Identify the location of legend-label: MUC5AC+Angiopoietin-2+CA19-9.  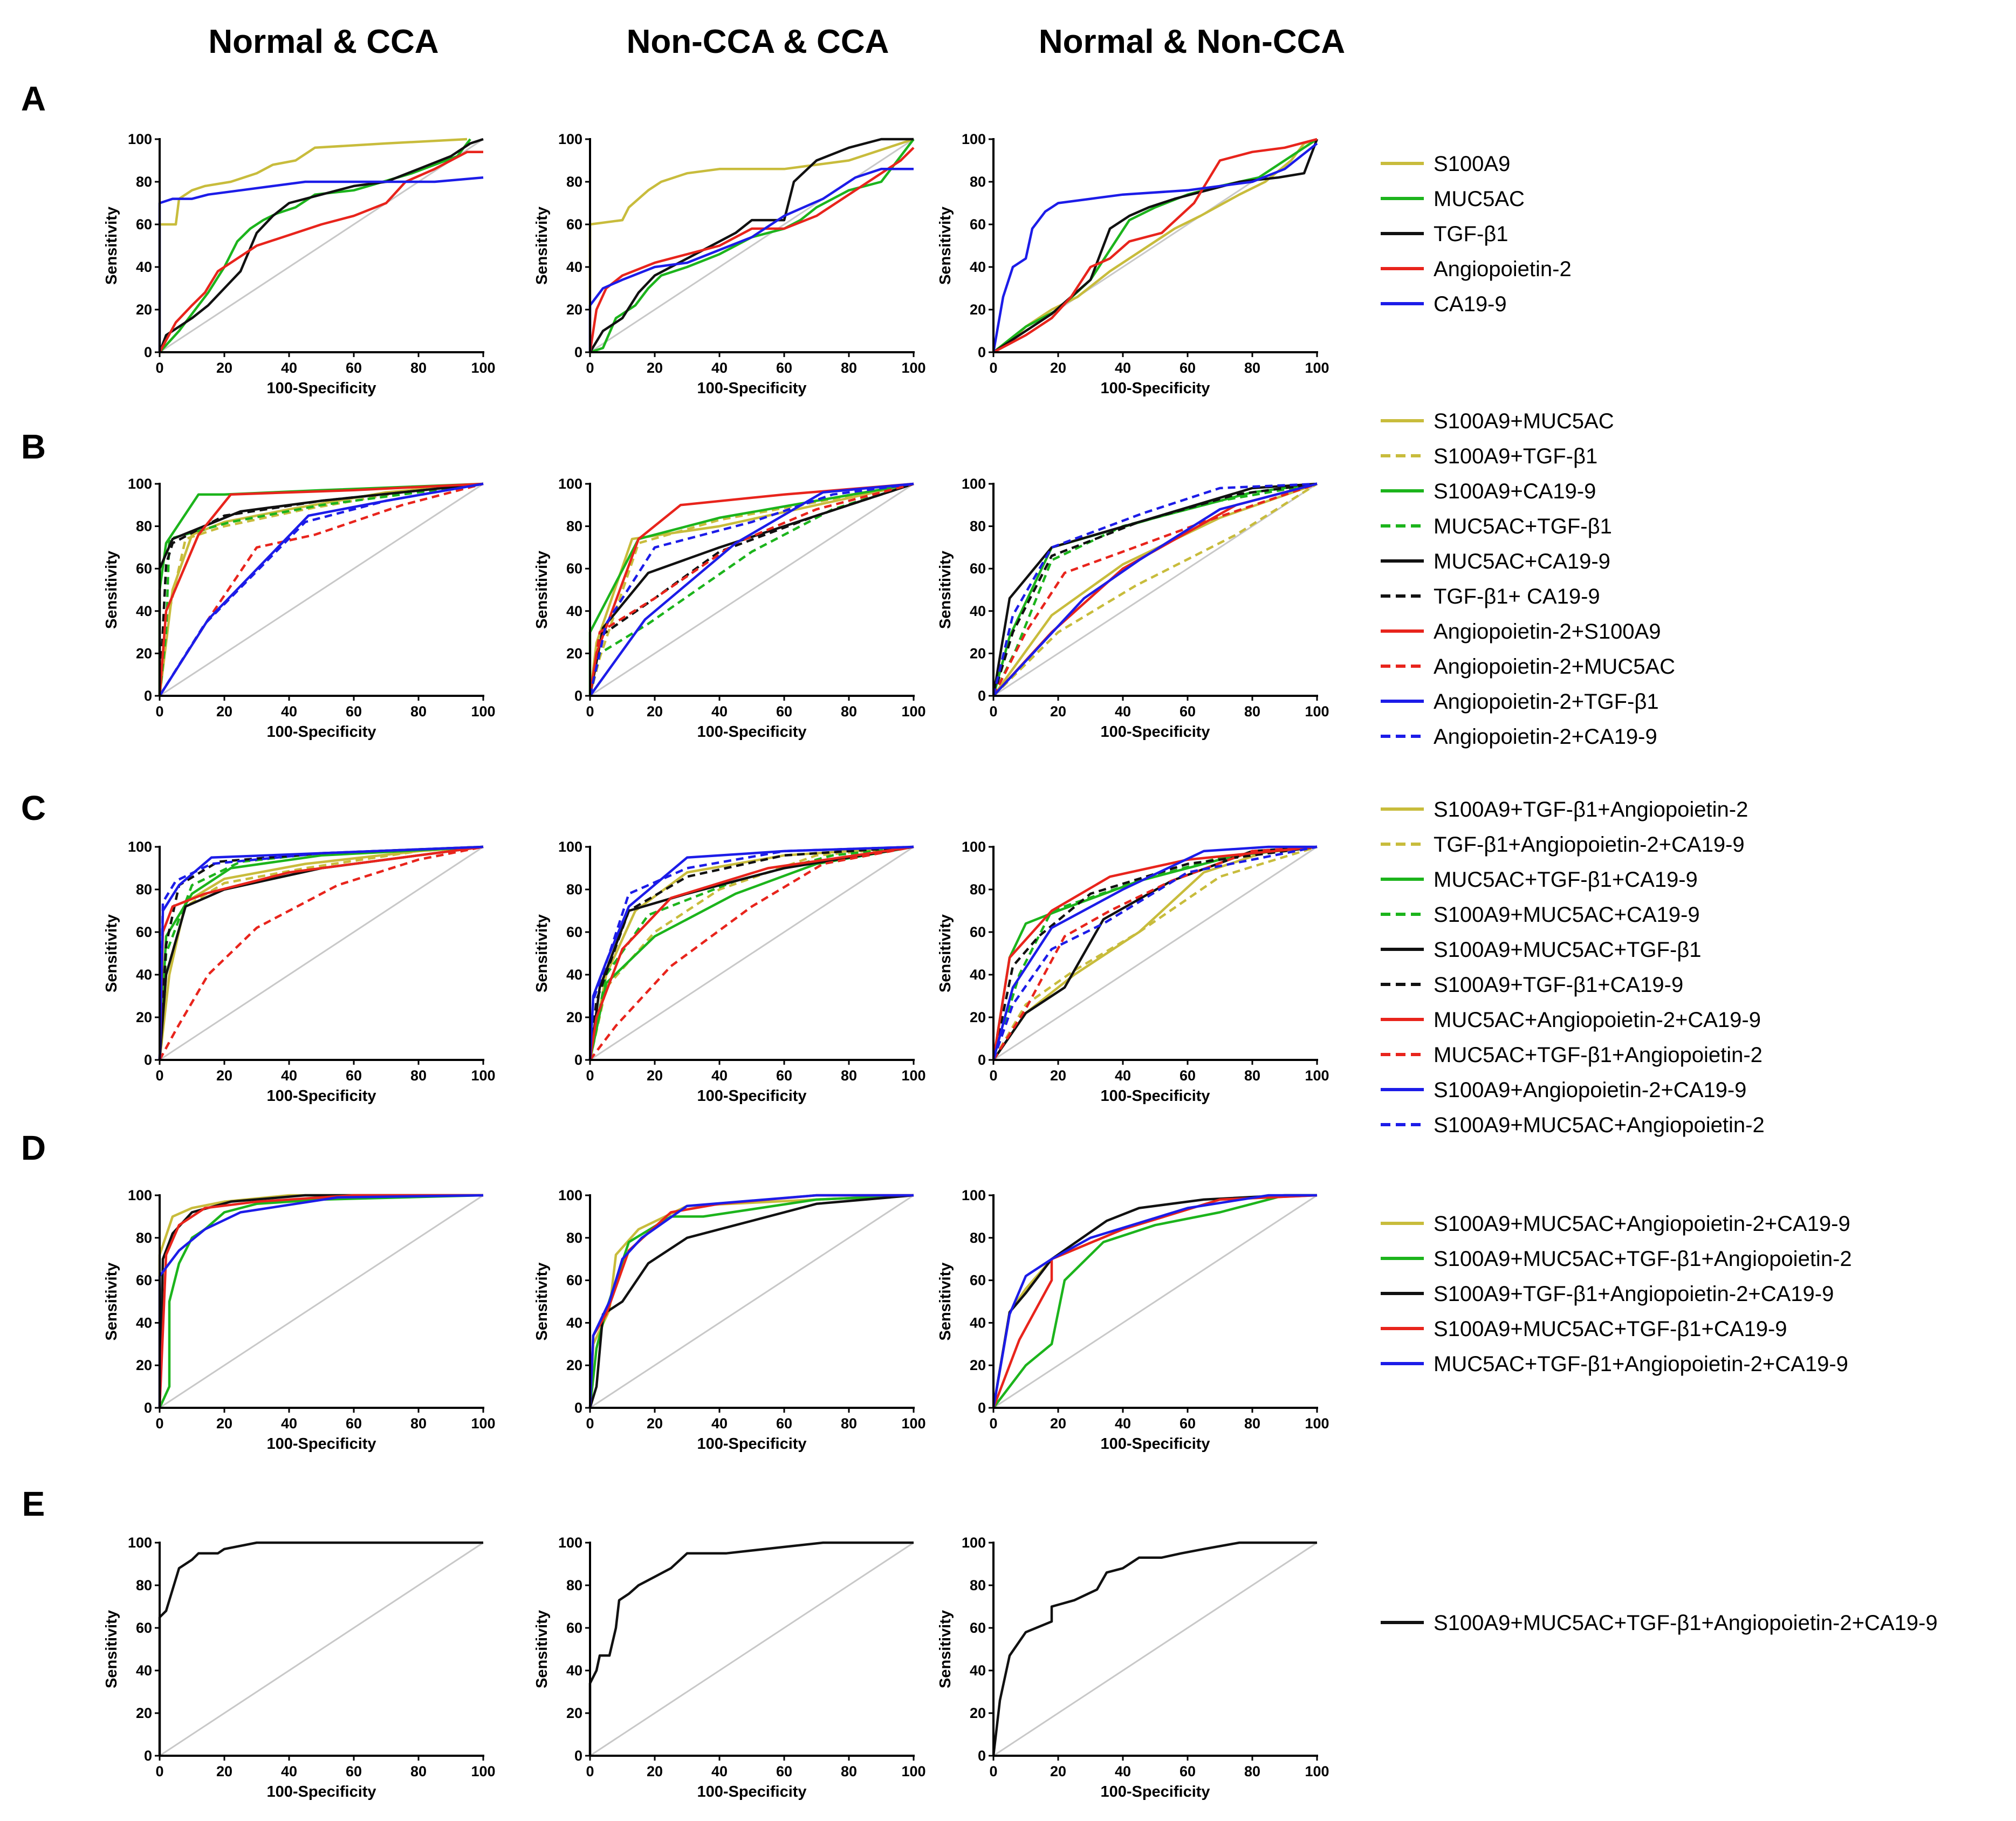
(1597, 1020).